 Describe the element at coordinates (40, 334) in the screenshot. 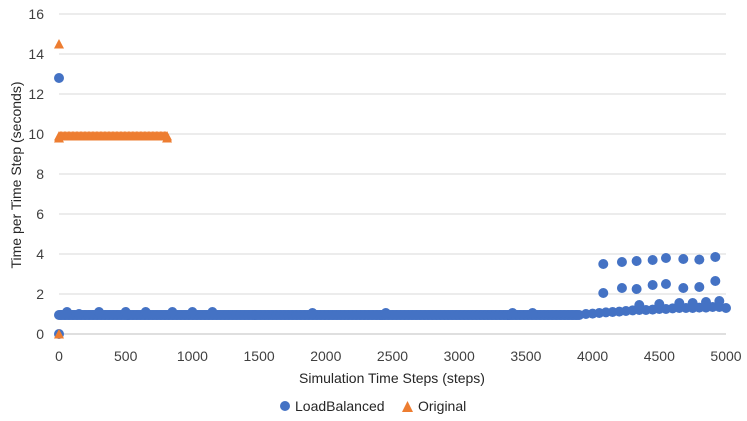

I see `y-tick-label: 0` at that location.